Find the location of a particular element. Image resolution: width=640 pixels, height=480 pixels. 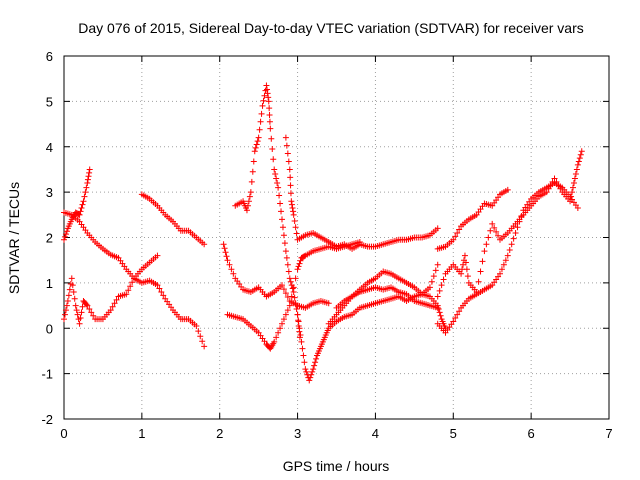

y-axis-label: SDTVAR / TECUs is located at coordinates (14, 238).